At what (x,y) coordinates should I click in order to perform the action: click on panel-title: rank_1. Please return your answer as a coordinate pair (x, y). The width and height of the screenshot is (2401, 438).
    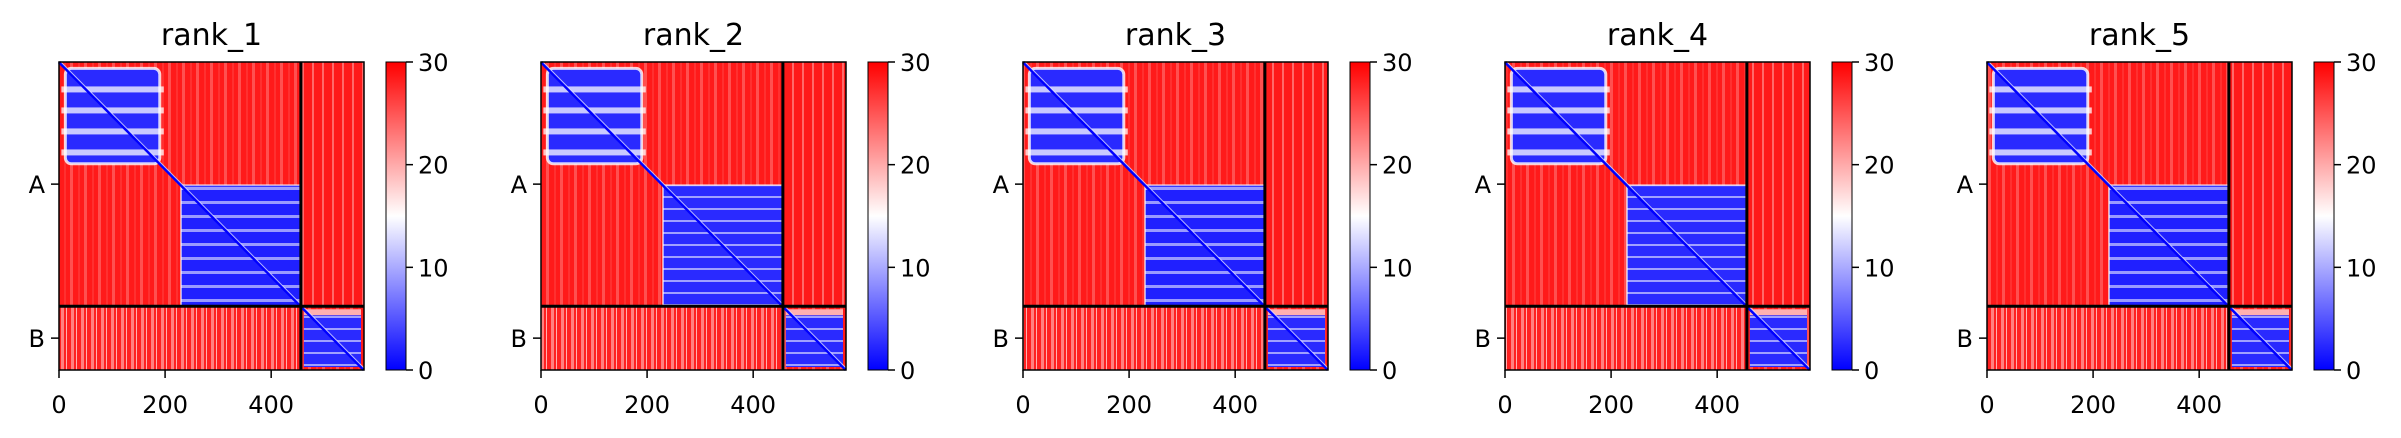
    Looking at the image, I should click on (211, 35).